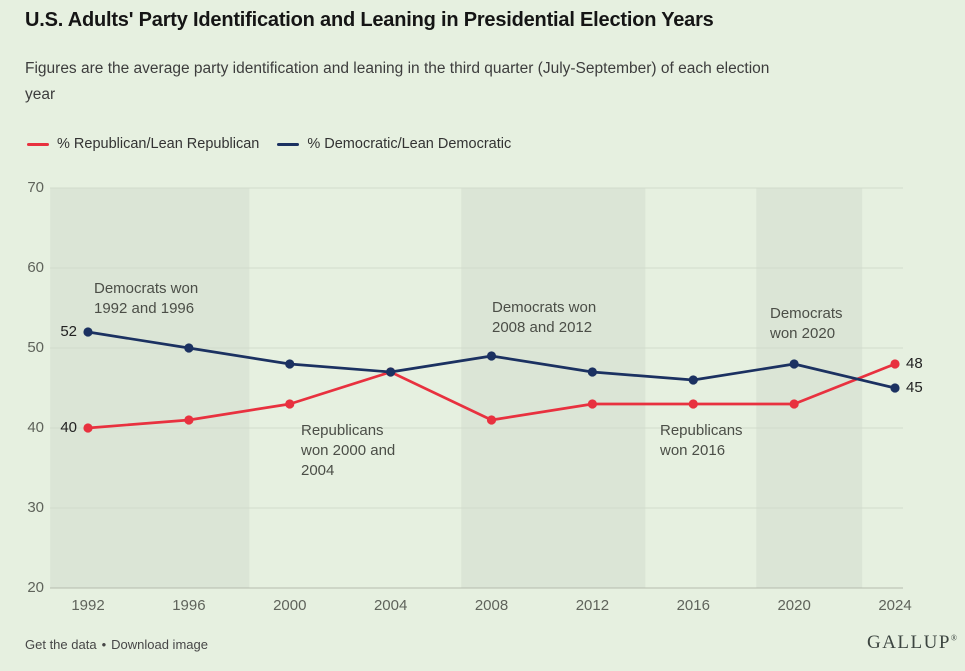 The width and height of the screenshot is (965, 671). What do you see at coordinates (391, 372) in the screenshot?
I see `democratic-point-2004` at bounding box center [391, 372].